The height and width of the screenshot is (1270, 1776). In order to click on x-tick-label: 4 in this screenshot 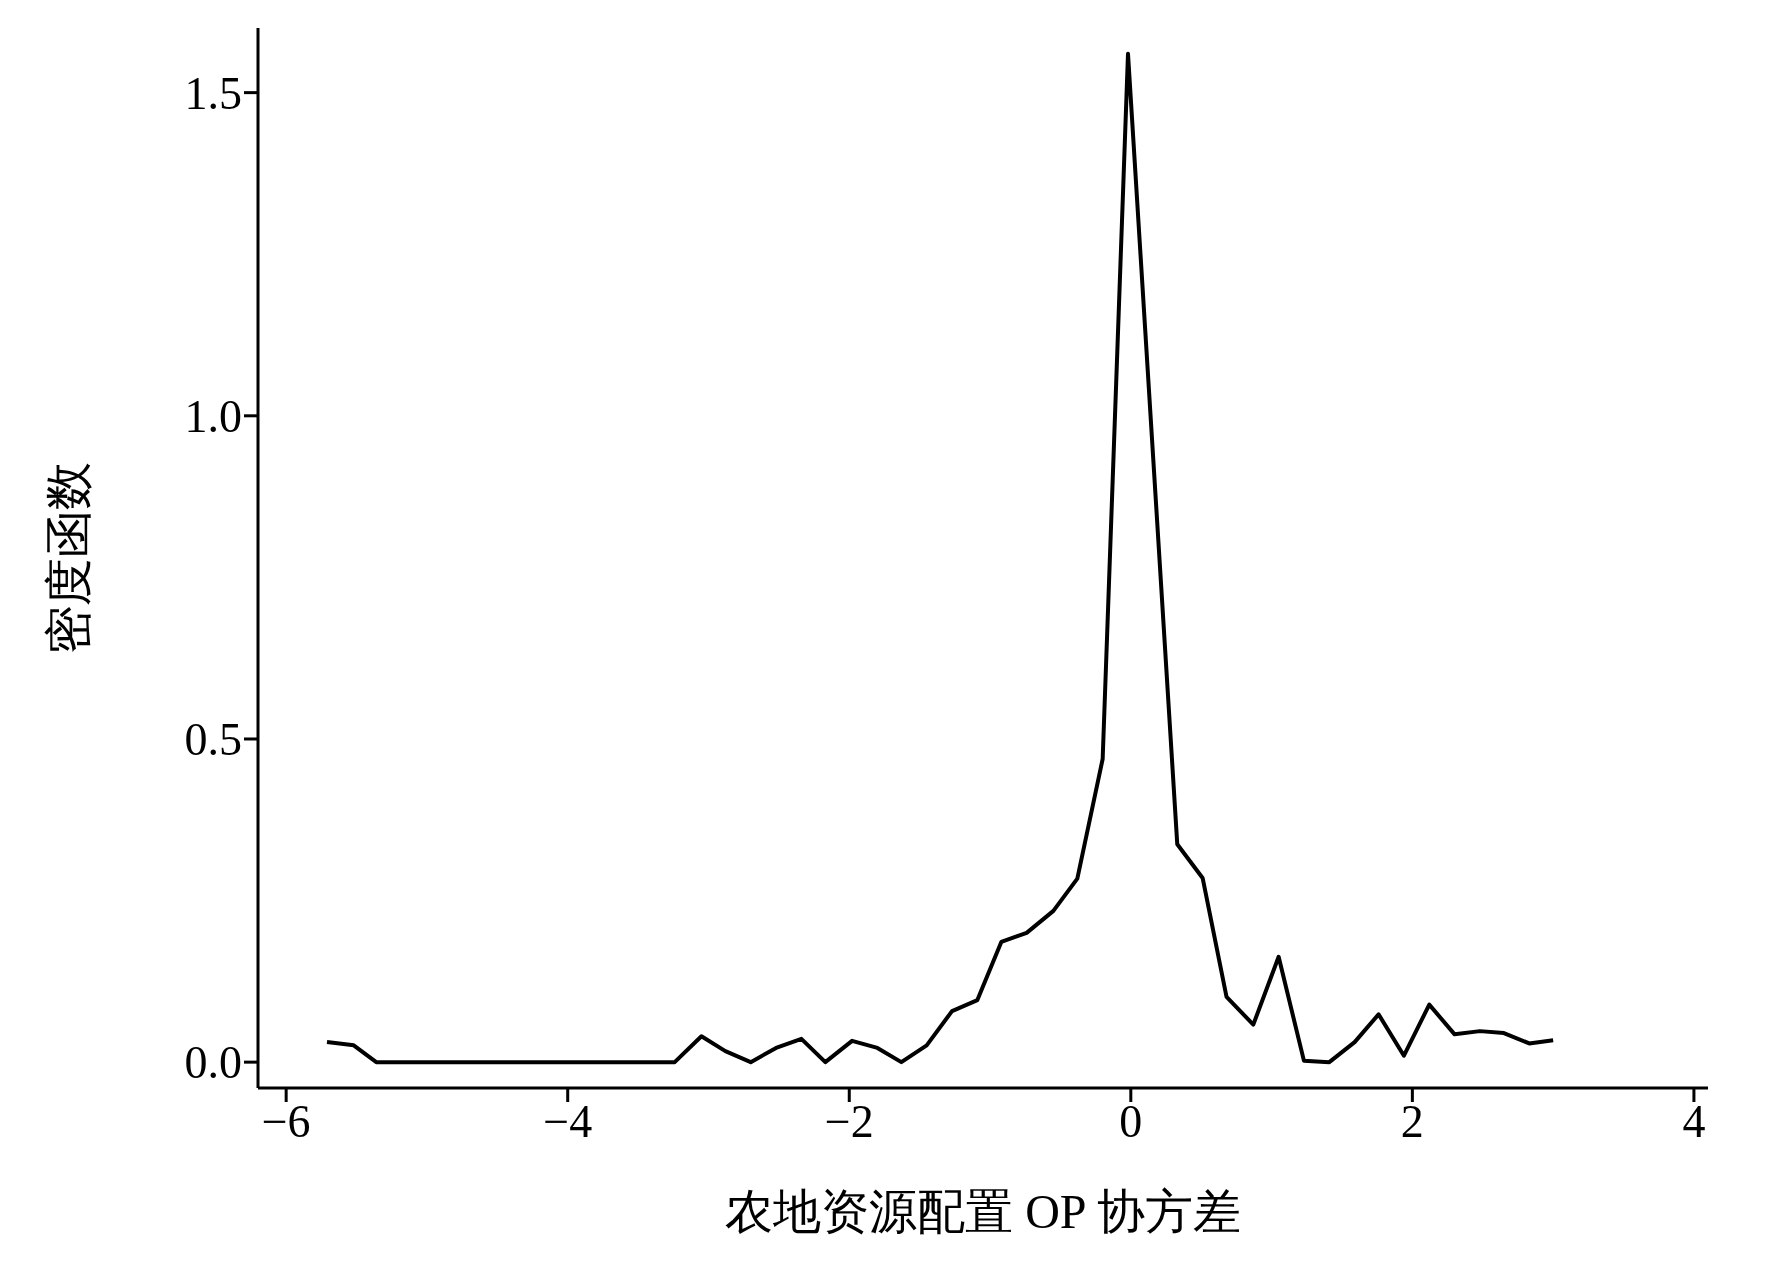, I will do `click(1694, 1121)`.